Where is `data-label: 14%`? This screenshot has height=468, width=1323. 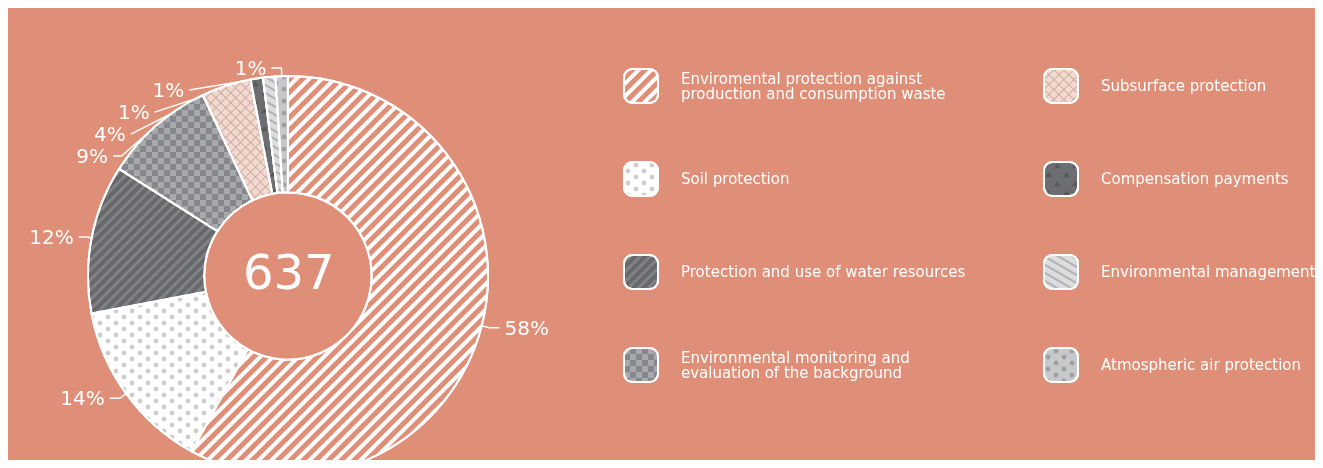 data-label: 14% is located at coordinates (82, 398).